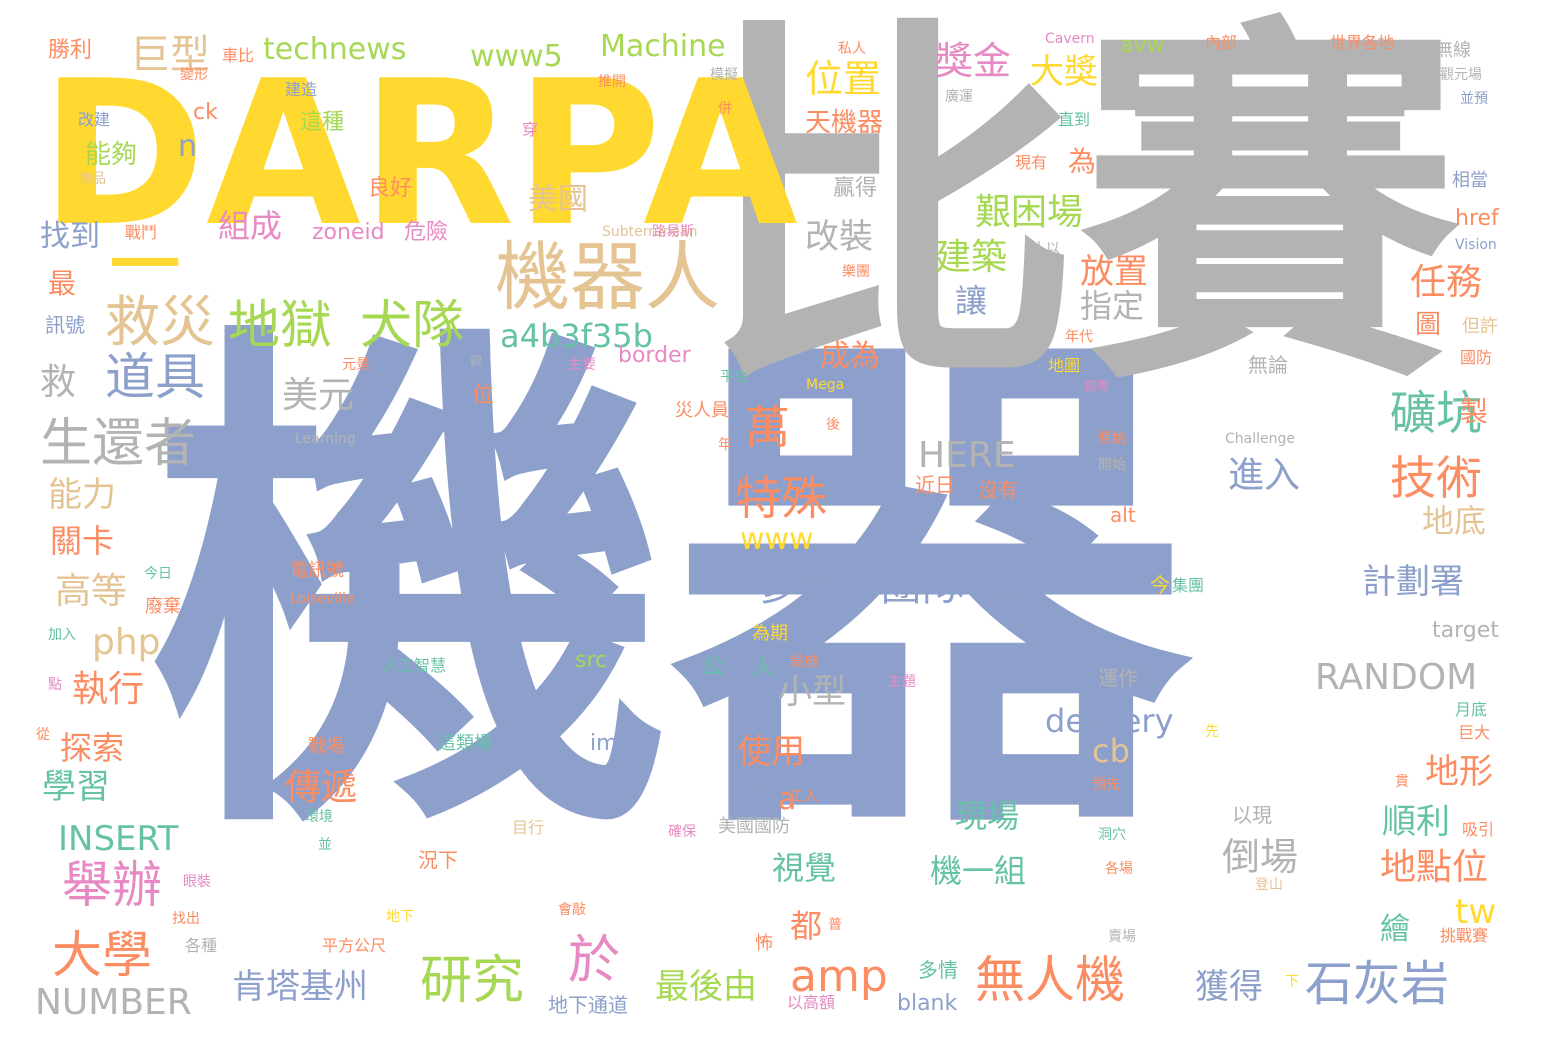  What do you see at coordinates (1377, 984) in the screenshot?
I see `cloud-word: 石灰岩` at bounding box center [1377, 984].